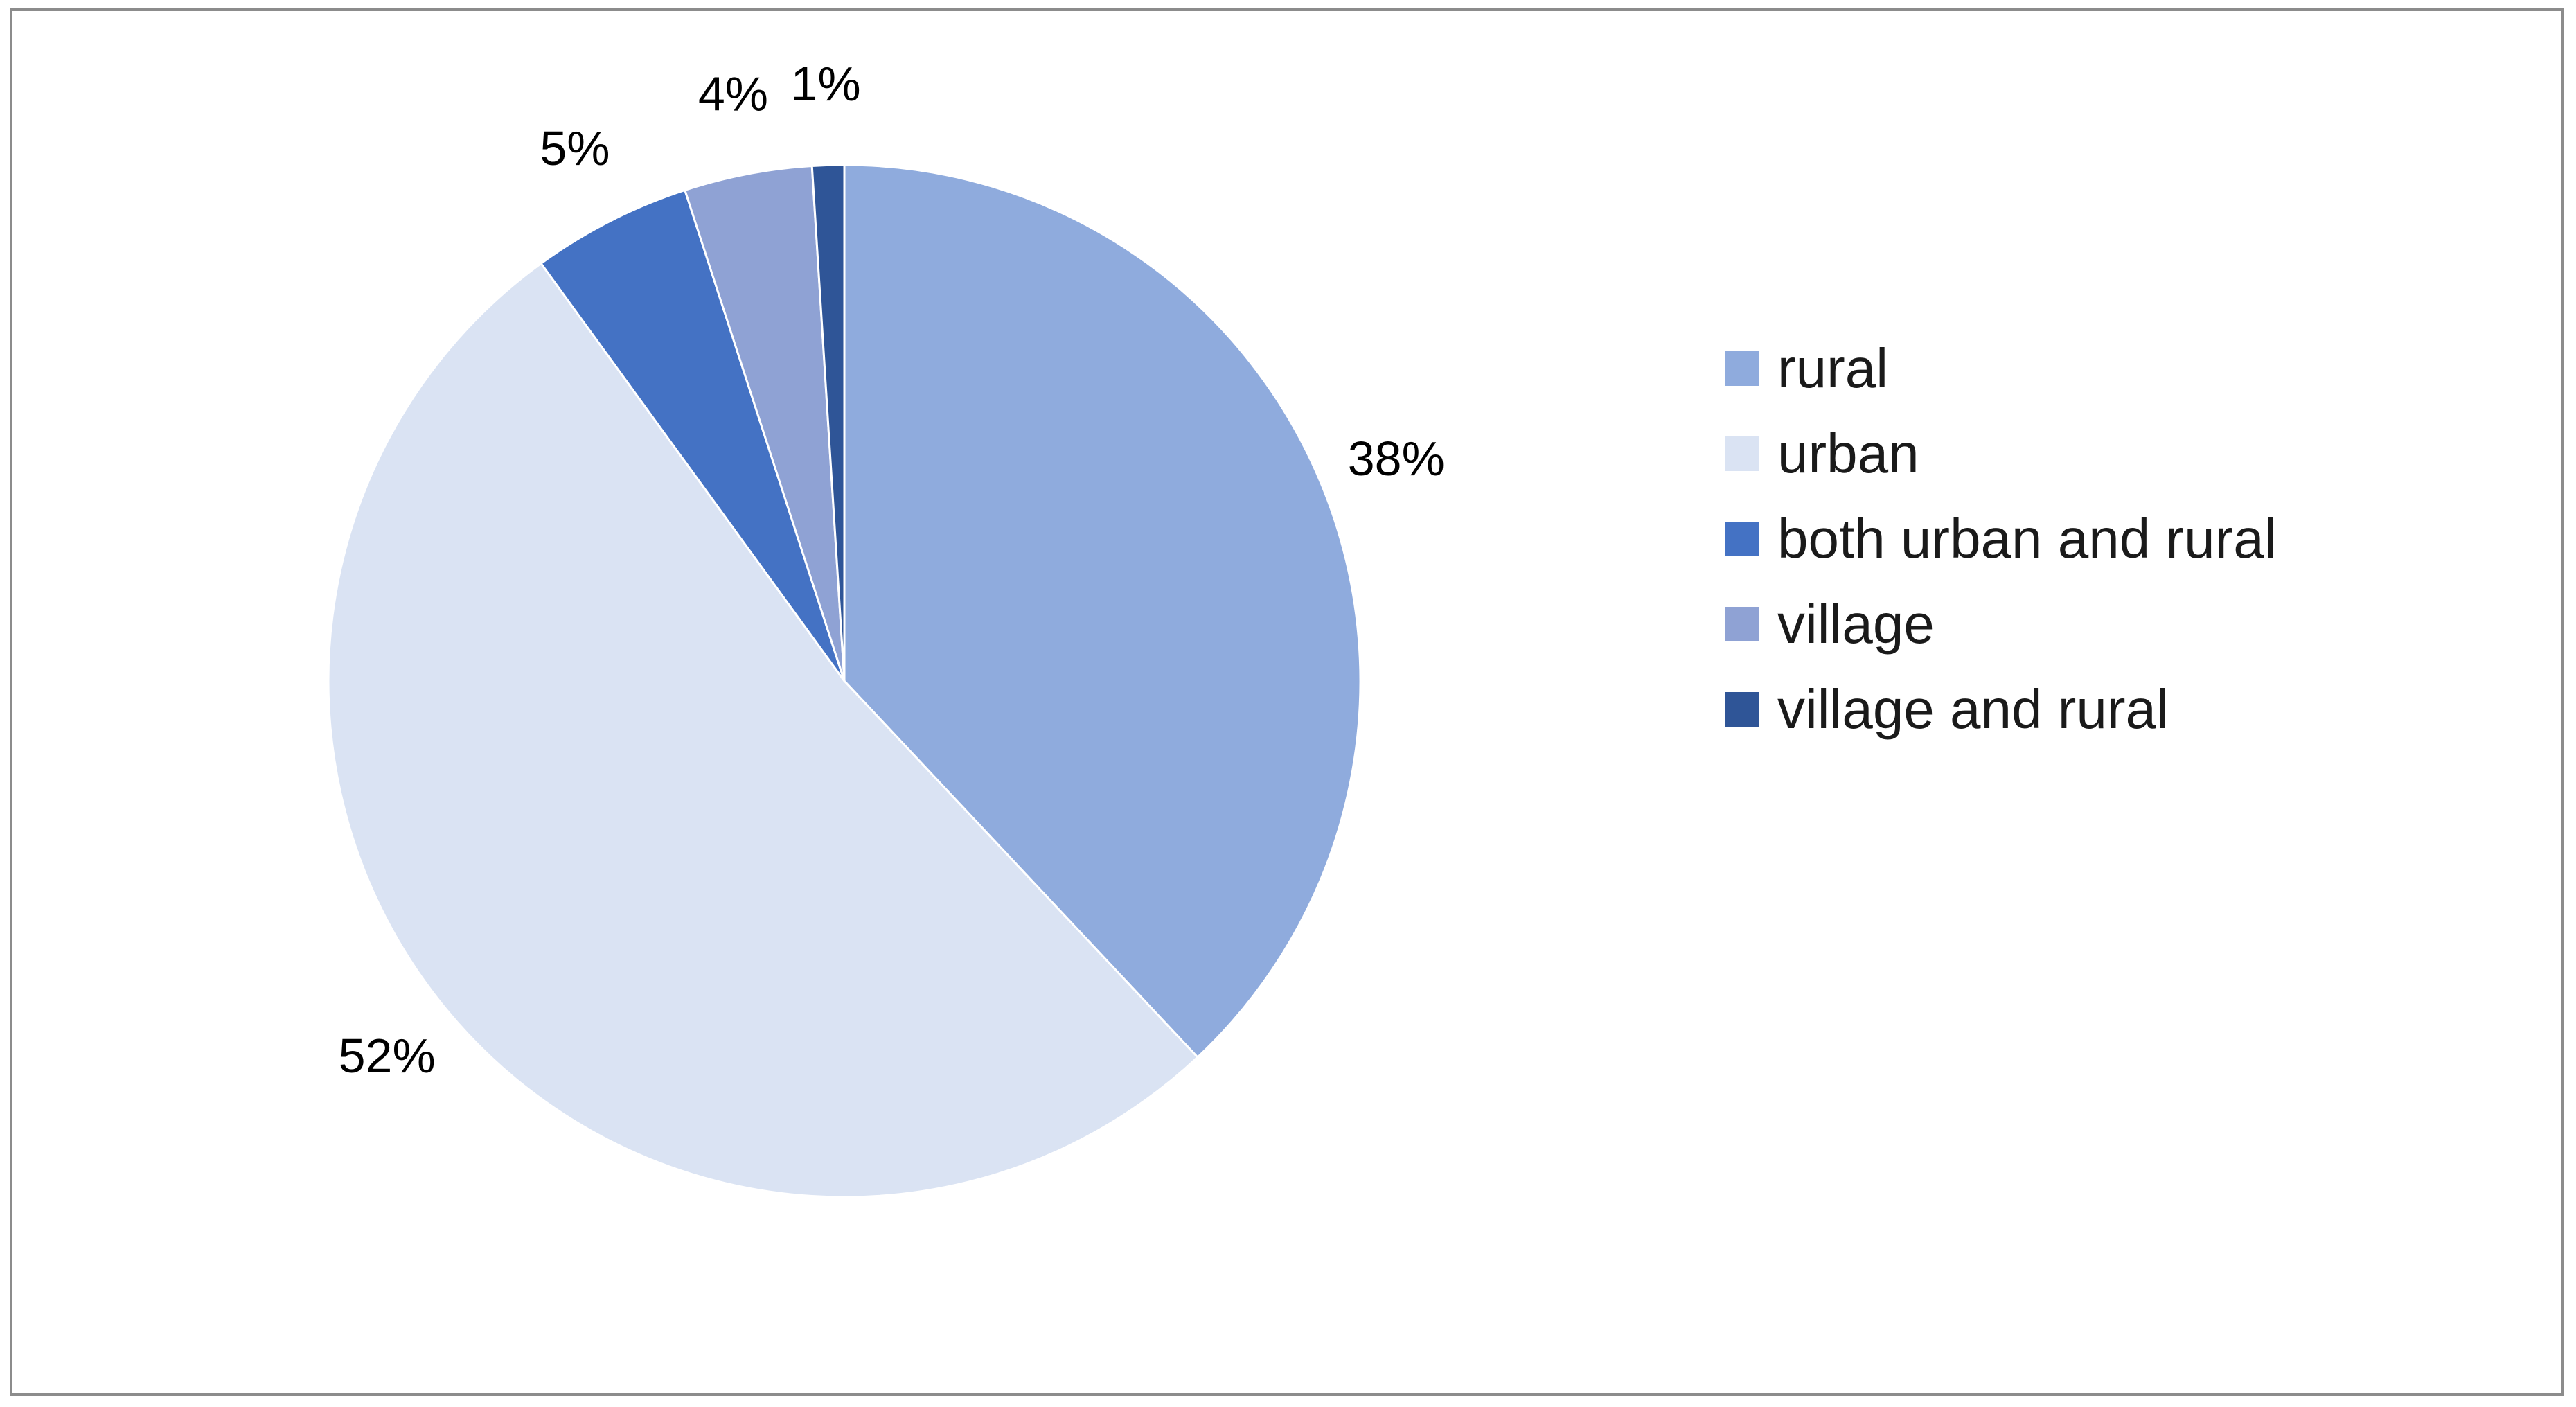  I want to click on legend-item-urban: urban, so click(2001, 454).